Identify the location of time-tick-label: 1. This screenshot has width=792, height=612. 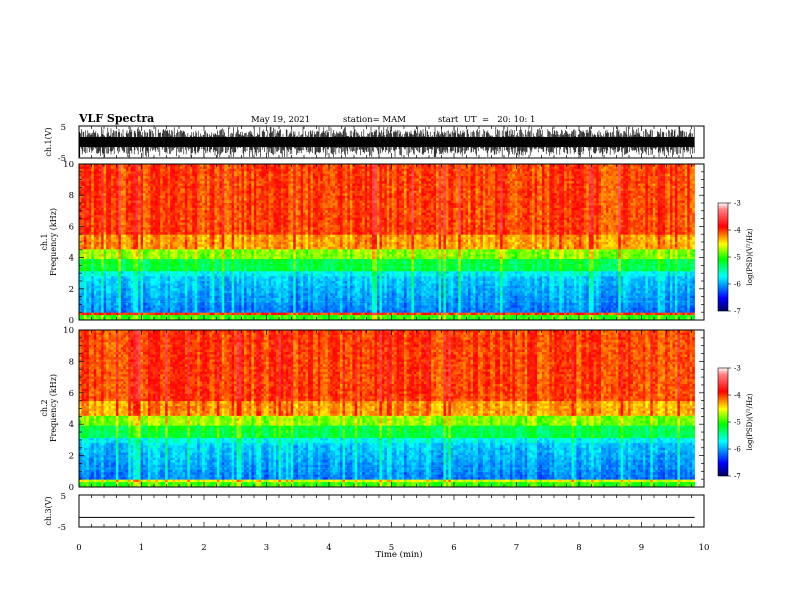
(141, 548).